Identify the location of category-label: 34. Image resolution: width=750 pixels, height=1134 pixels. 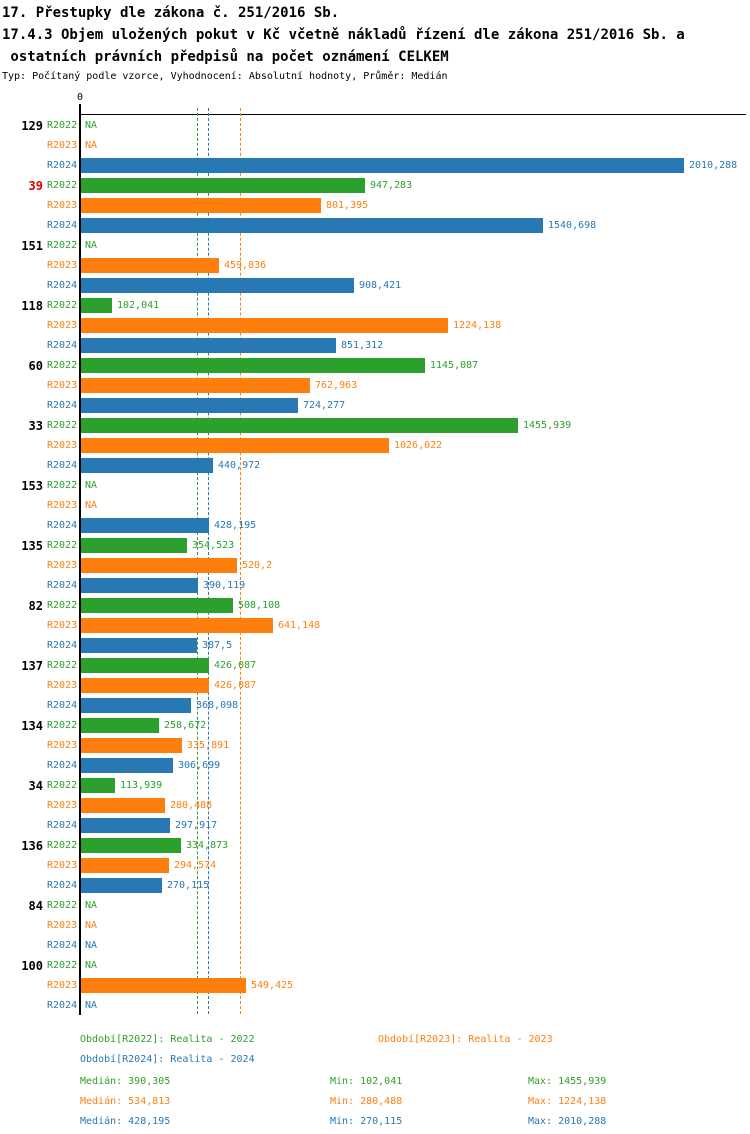
(35, 786).